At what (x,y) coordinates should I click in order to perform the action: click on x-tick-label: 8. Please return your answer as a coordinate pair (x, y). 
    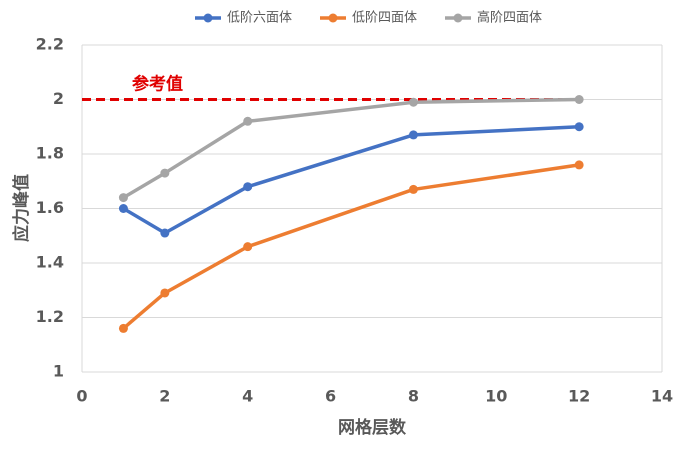
    Looking at the image, I should click on (413, 396).